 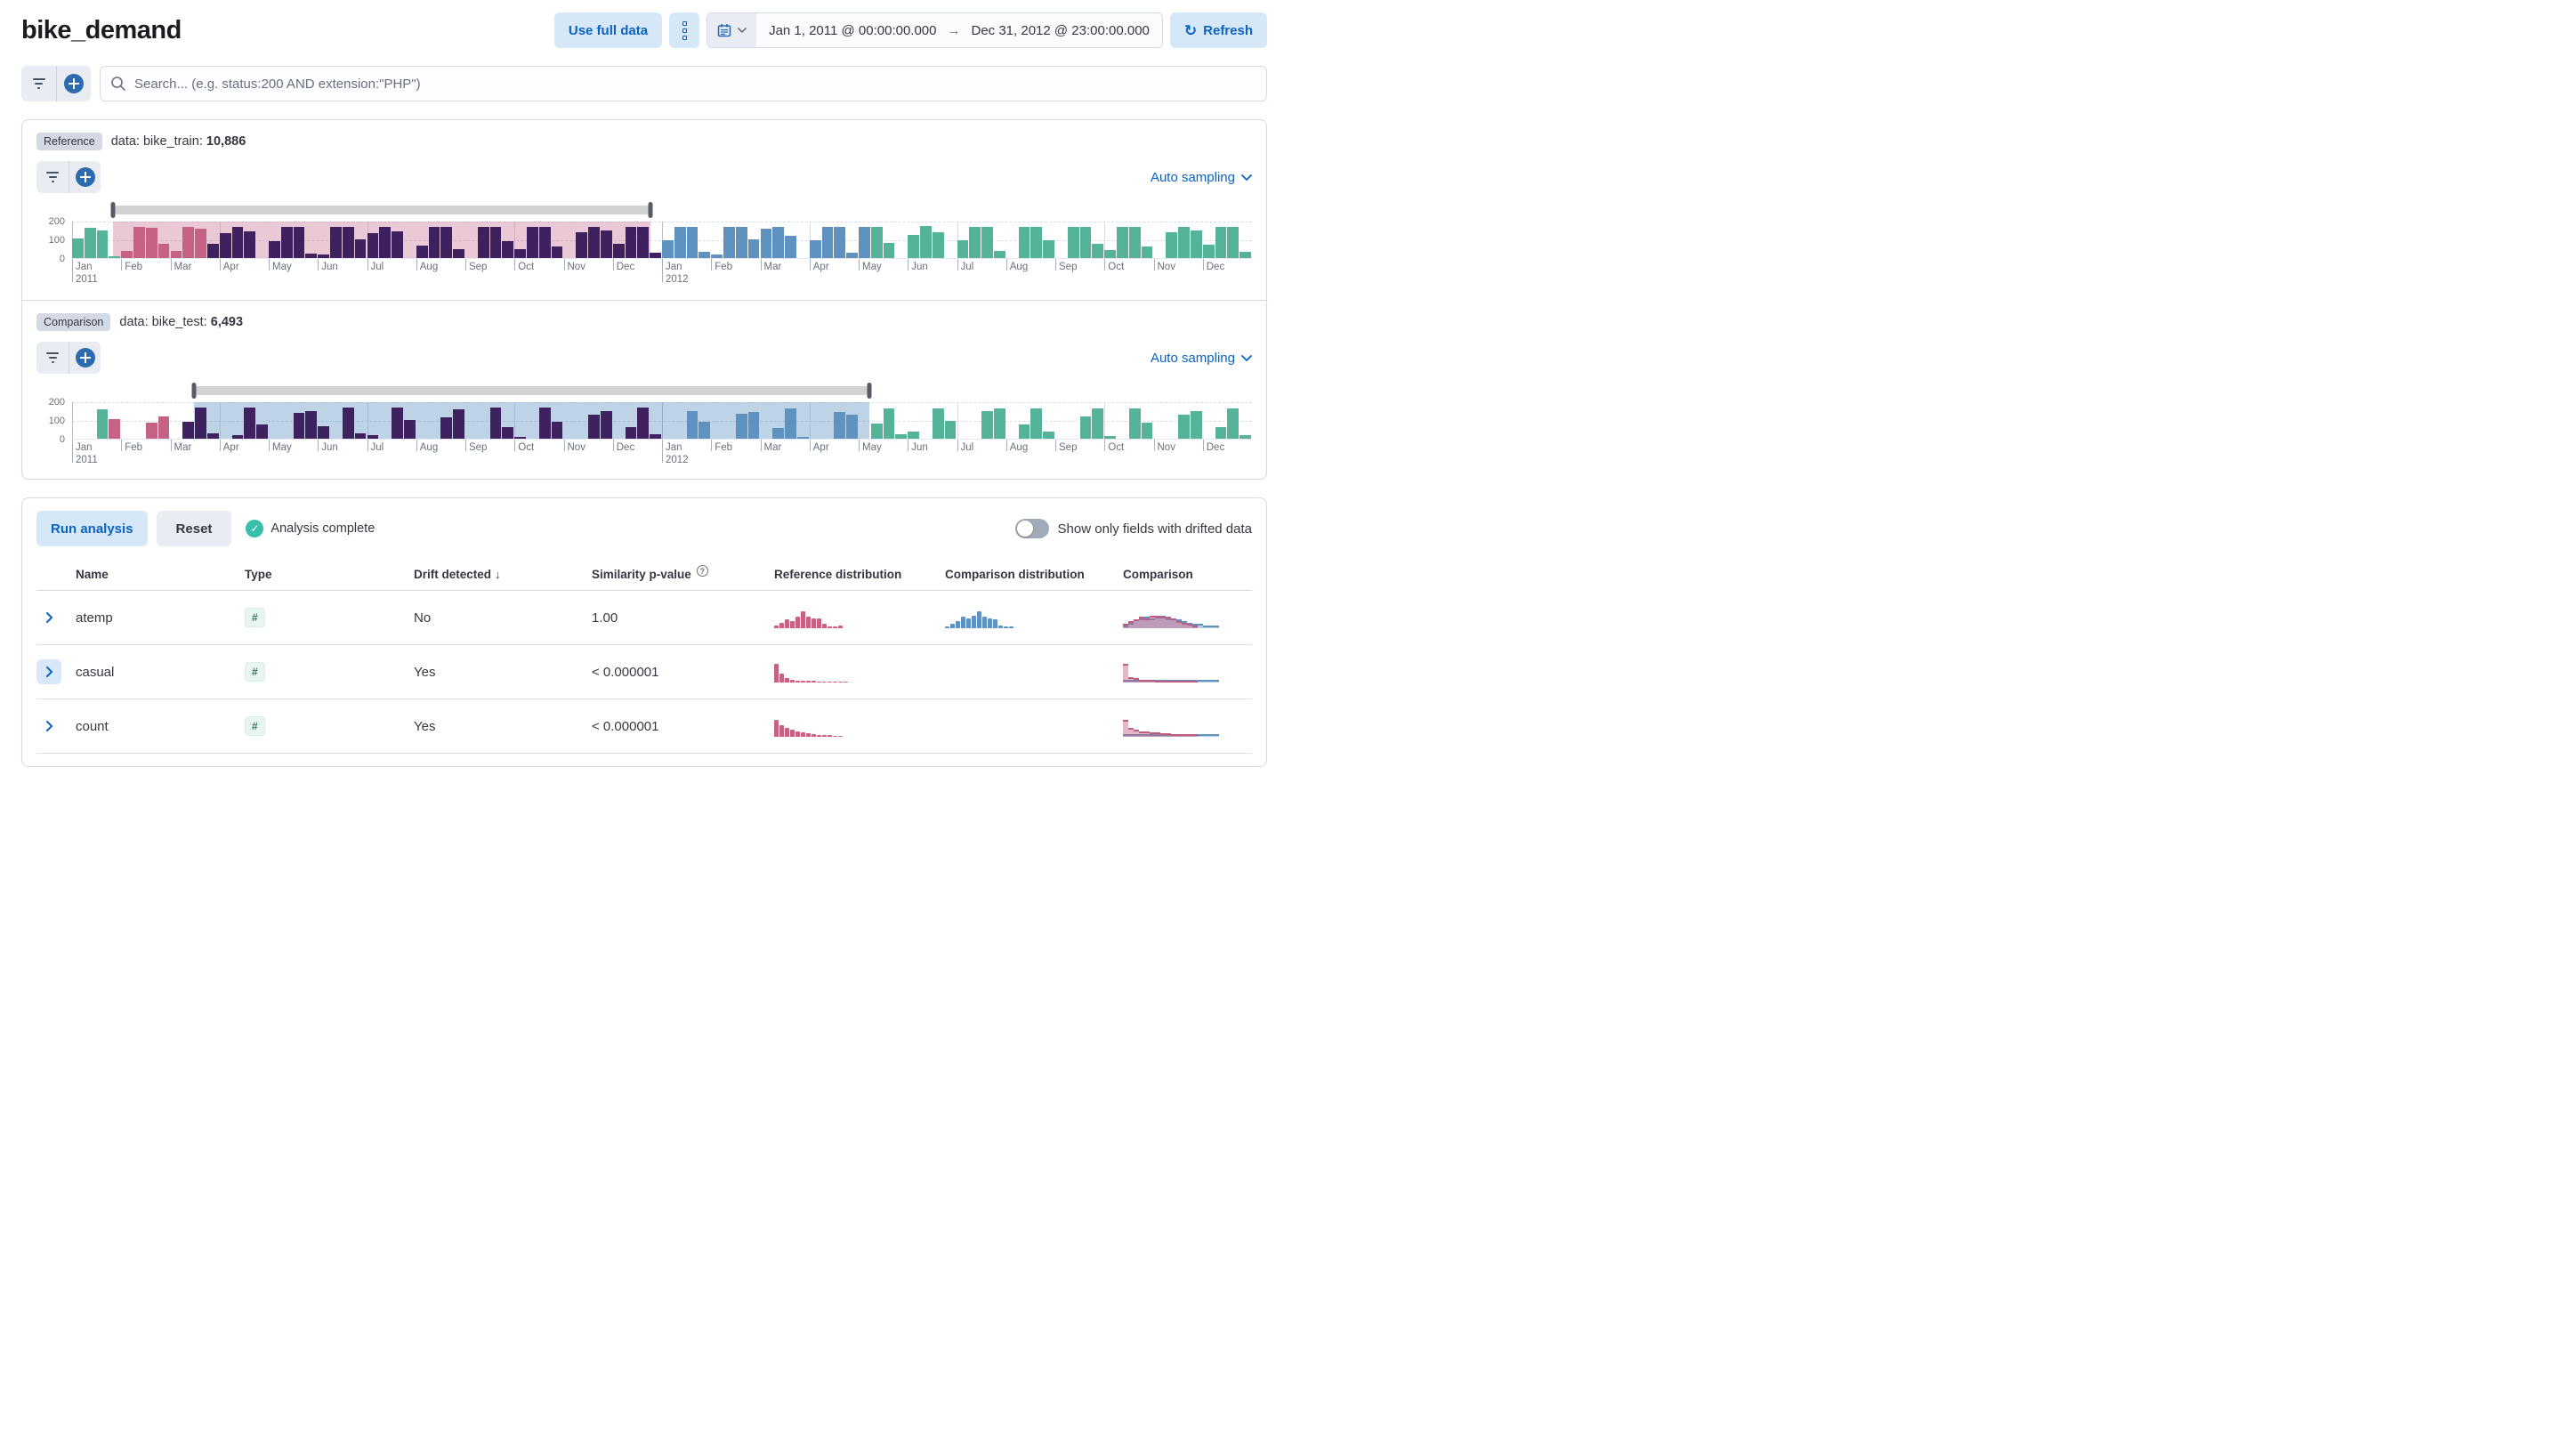 What do you see at coordinates (1173, 726) in the screenshot?
I see `comparison-overlay-chart` at bounding box center [1173, 726].